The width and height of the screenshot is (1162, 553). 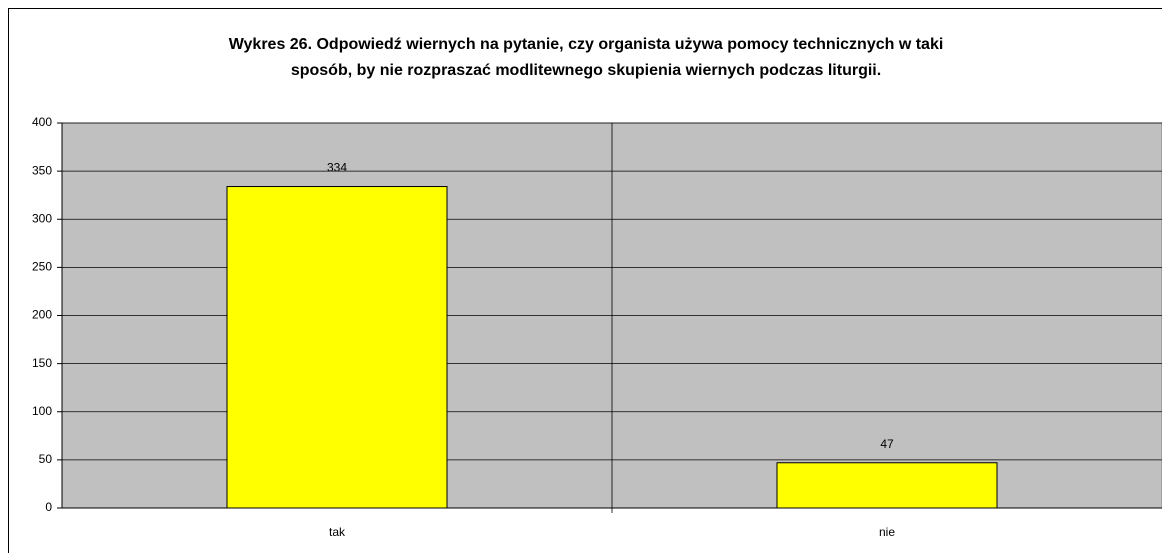 I want to click on y-tick-label: 0, so click(x=48, y=507).